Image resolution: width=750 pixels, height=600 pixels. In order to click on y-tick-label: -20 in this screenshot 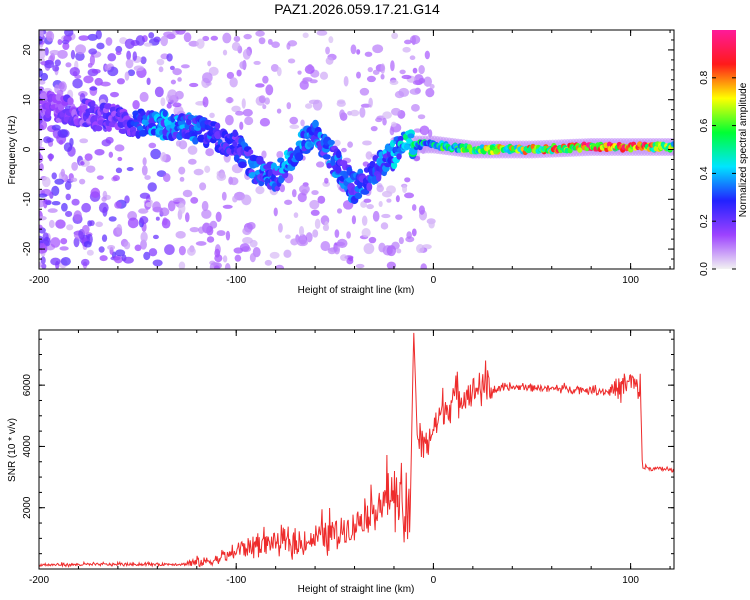, I will do `click(27, 248)`.